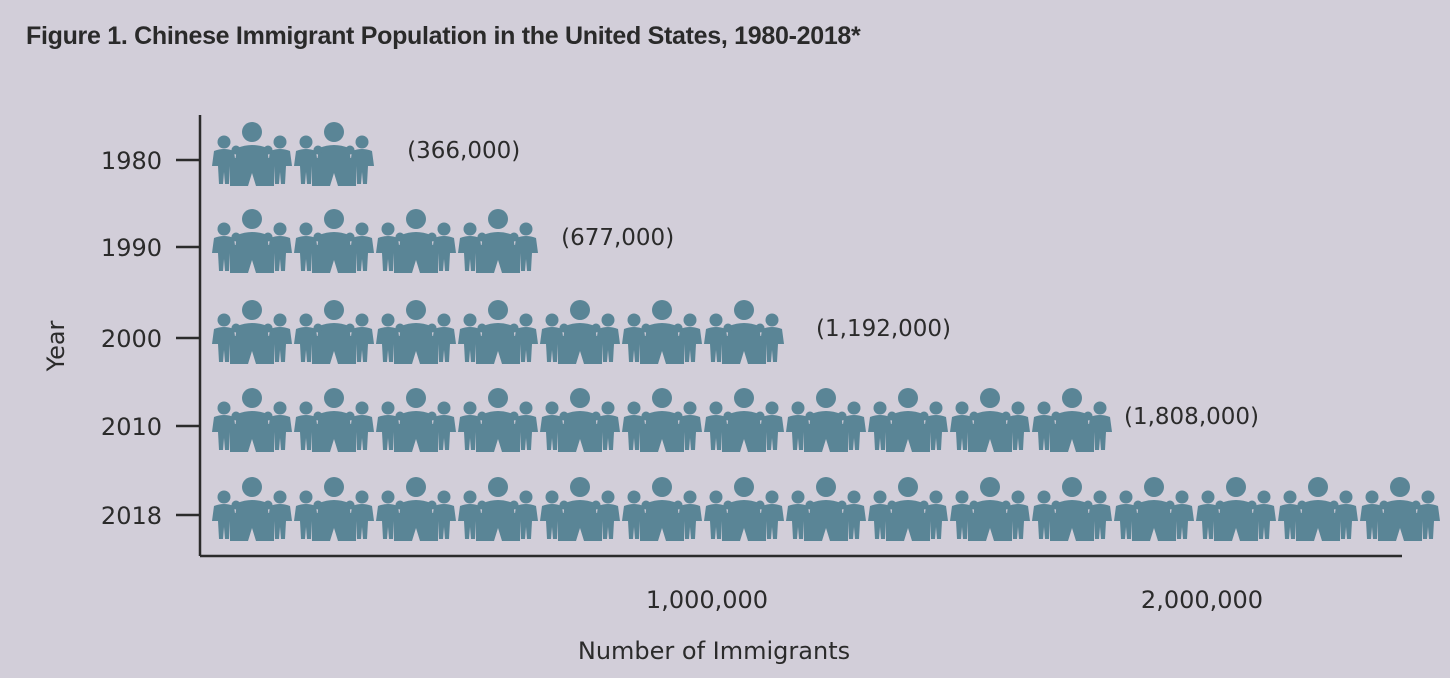  I want to click on y-tick-label: 1990, so click(131, 248).